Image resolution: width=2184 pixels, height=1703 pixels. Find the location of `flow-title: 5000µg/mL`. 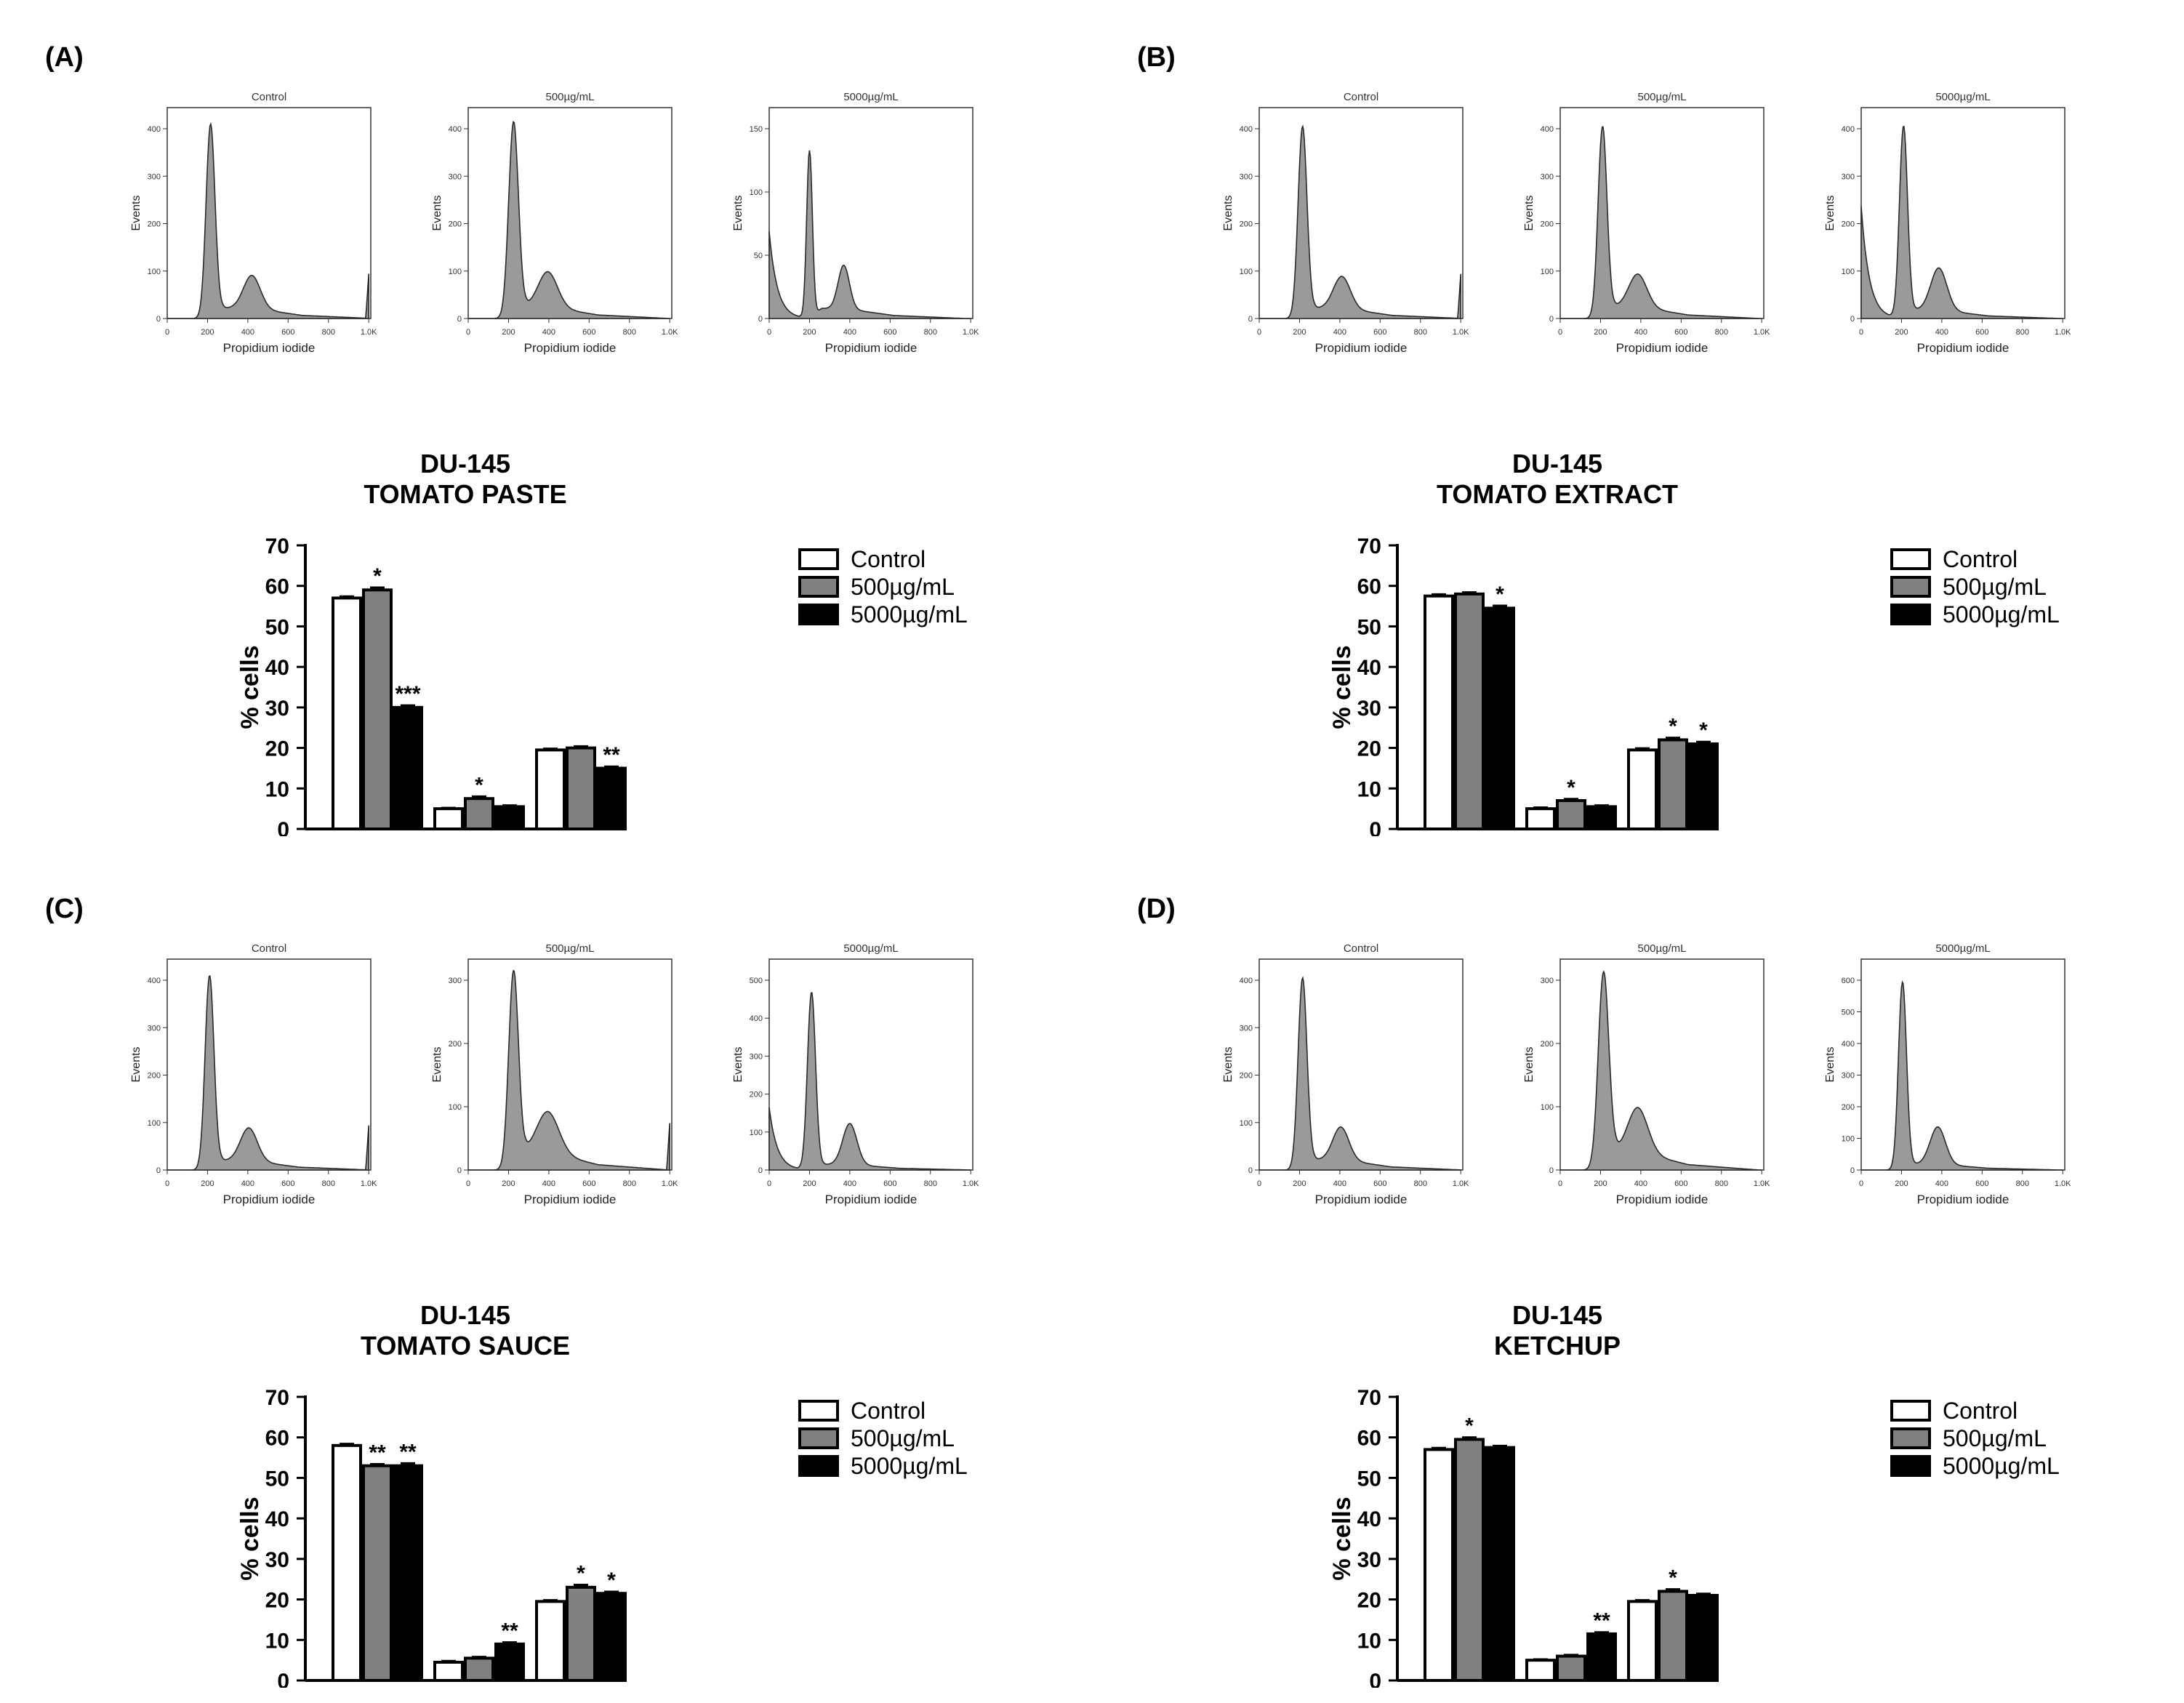

flow-title: 5000µg/mL is located at coordinates (870, 97).